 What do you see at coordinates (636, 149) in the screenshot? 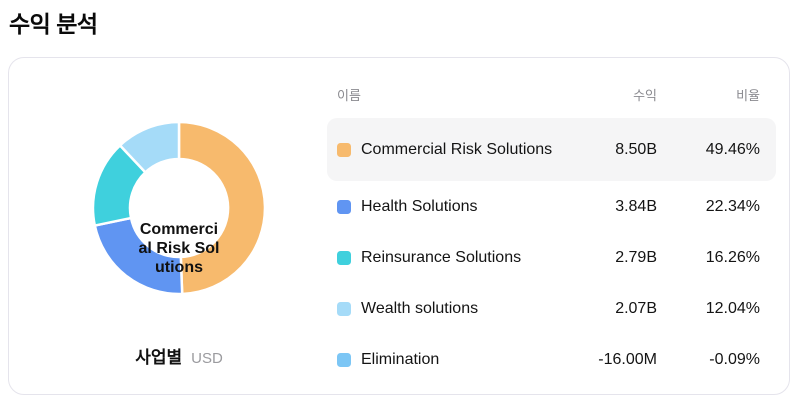
I see `row-revenue-value: 8.50B` at bounding box center [636, 149].